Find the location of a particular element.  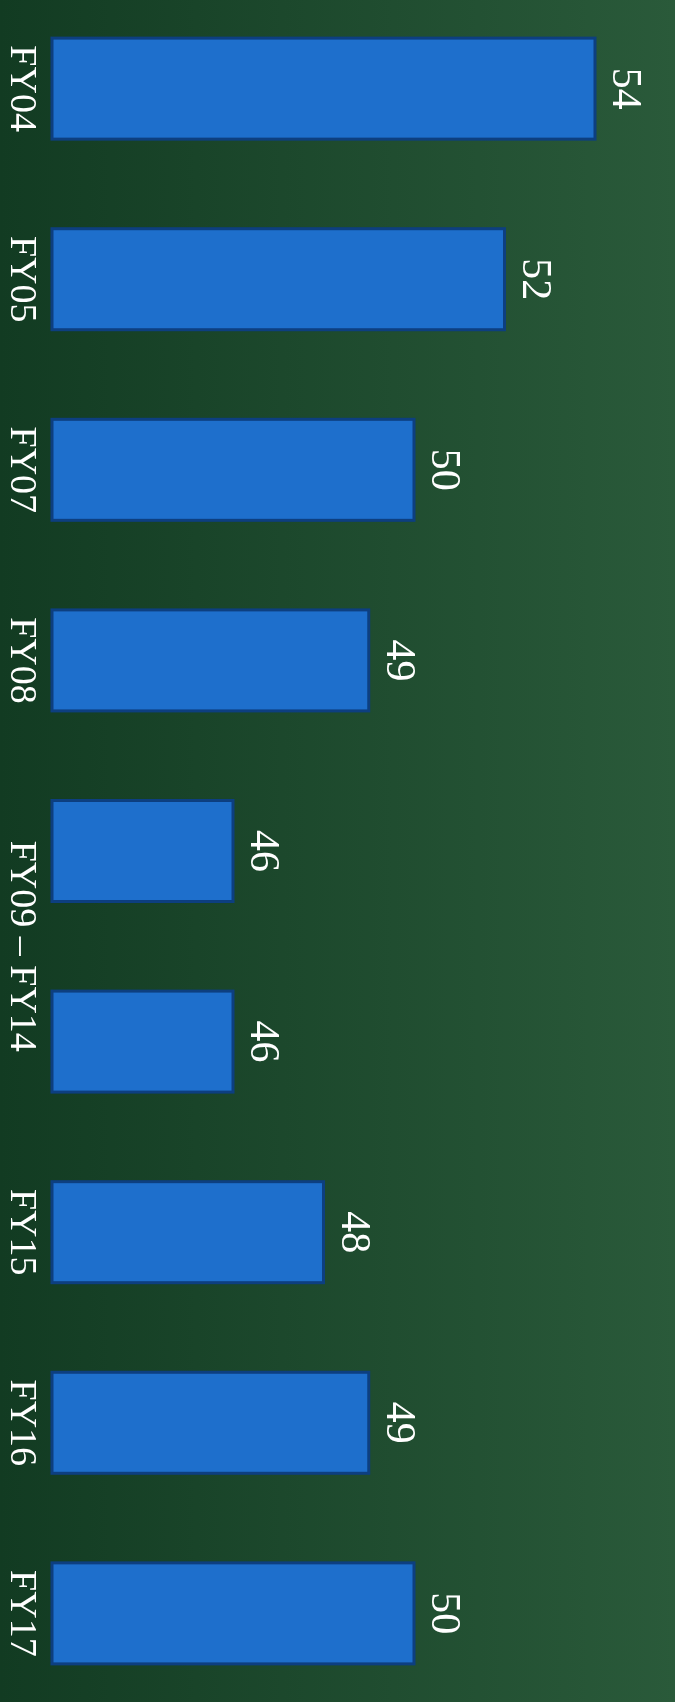

y-tick-label: FY07 is located at coordinates (24, 470).